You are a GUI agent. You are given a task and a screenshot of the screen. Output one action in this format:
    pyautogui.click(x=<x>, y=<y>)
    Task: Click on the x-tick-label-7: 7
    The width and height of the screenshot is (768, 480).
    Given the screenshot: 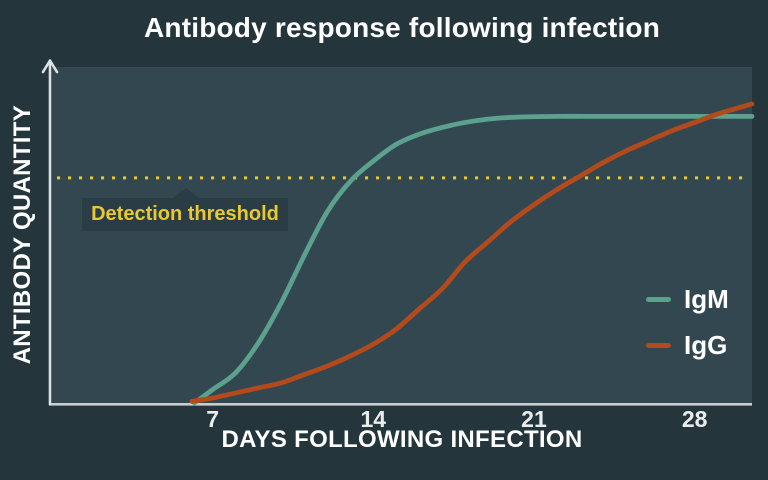 What is the action you would take?
    pyautogui.click(x=213, y=419)
    